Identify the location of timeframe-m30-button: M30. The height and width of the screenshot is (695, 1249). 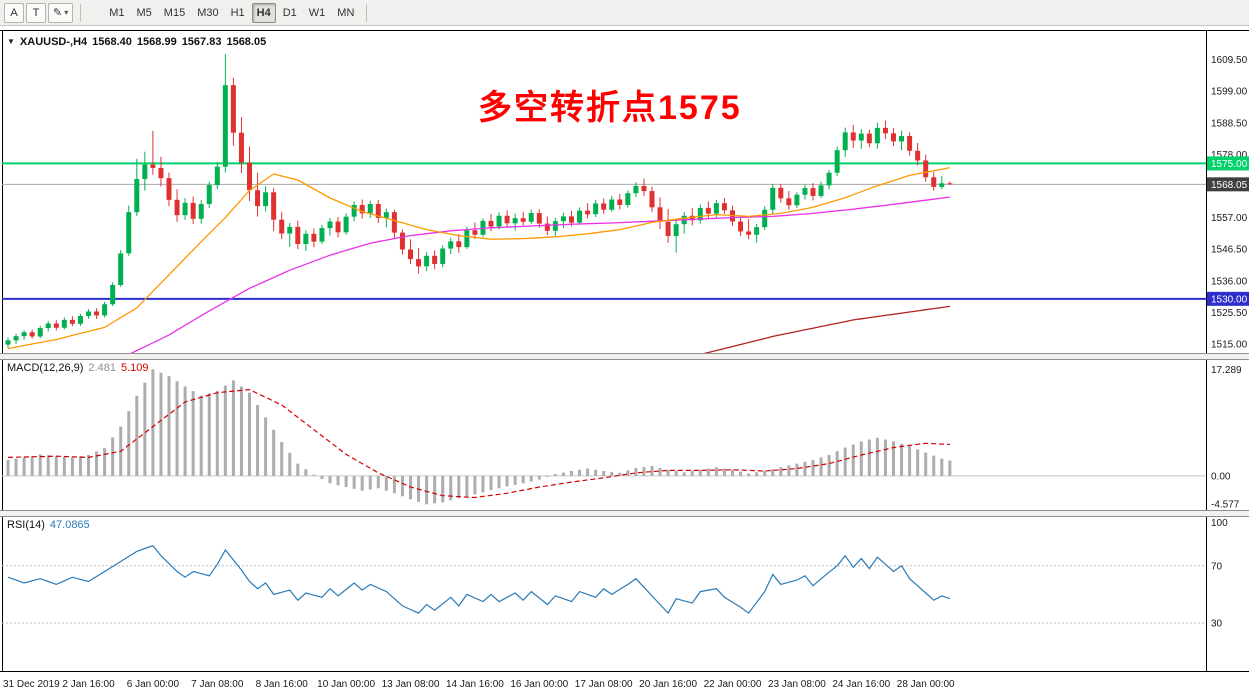
(207, 13).